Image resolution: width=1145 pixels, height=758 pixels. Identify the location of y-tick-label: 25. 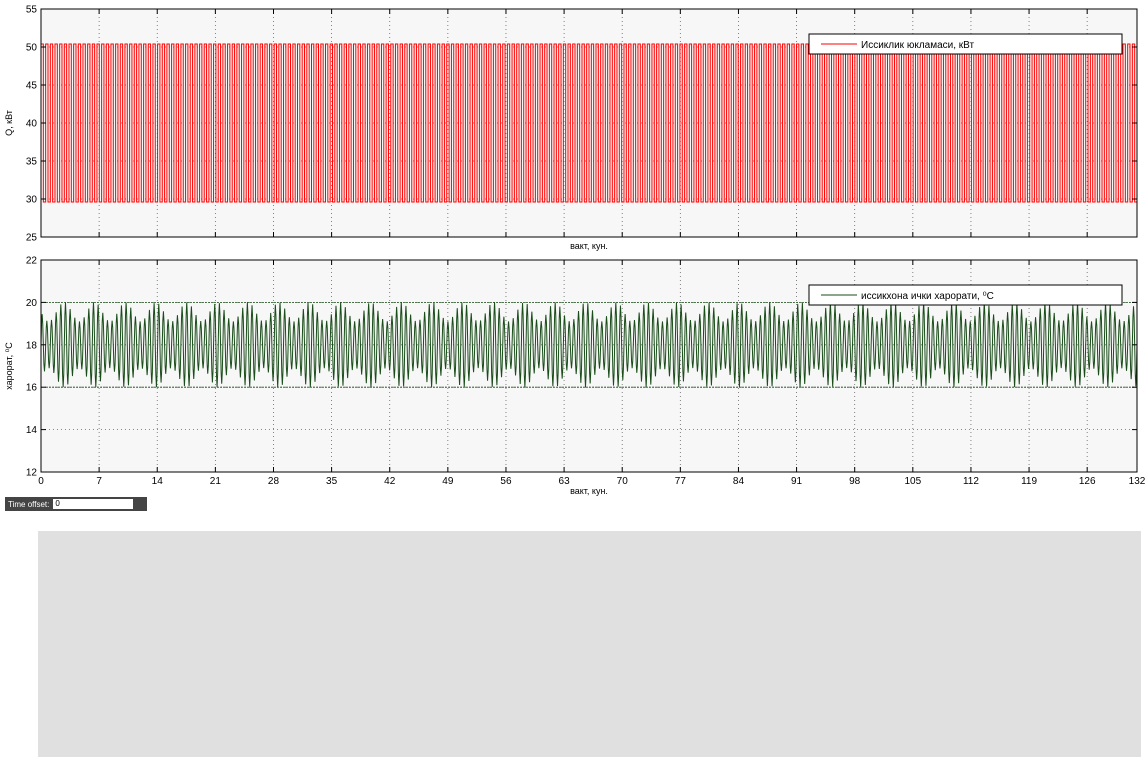
(32, 238).